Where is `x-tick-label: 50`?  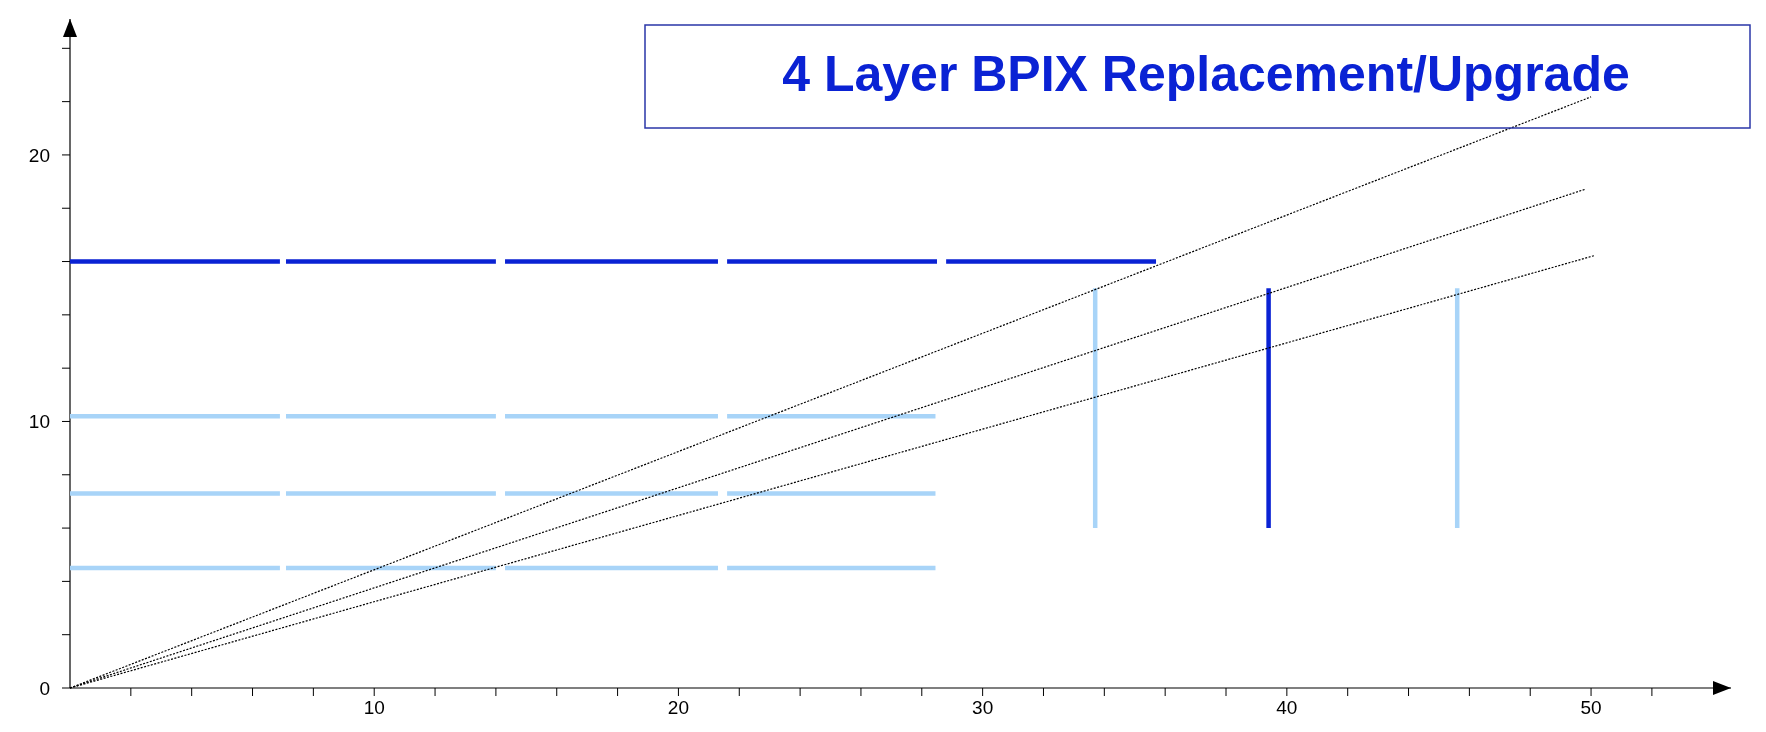 x-tick-label: 50 is located at coordinates (1591, 707).